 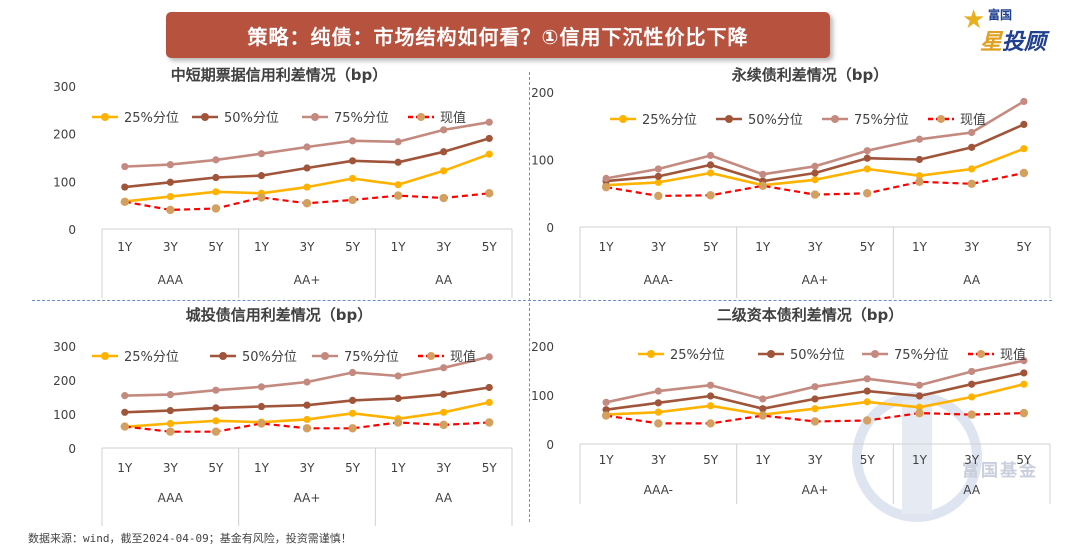 I want to click on series-line-p25, so click(x=307, y=177).